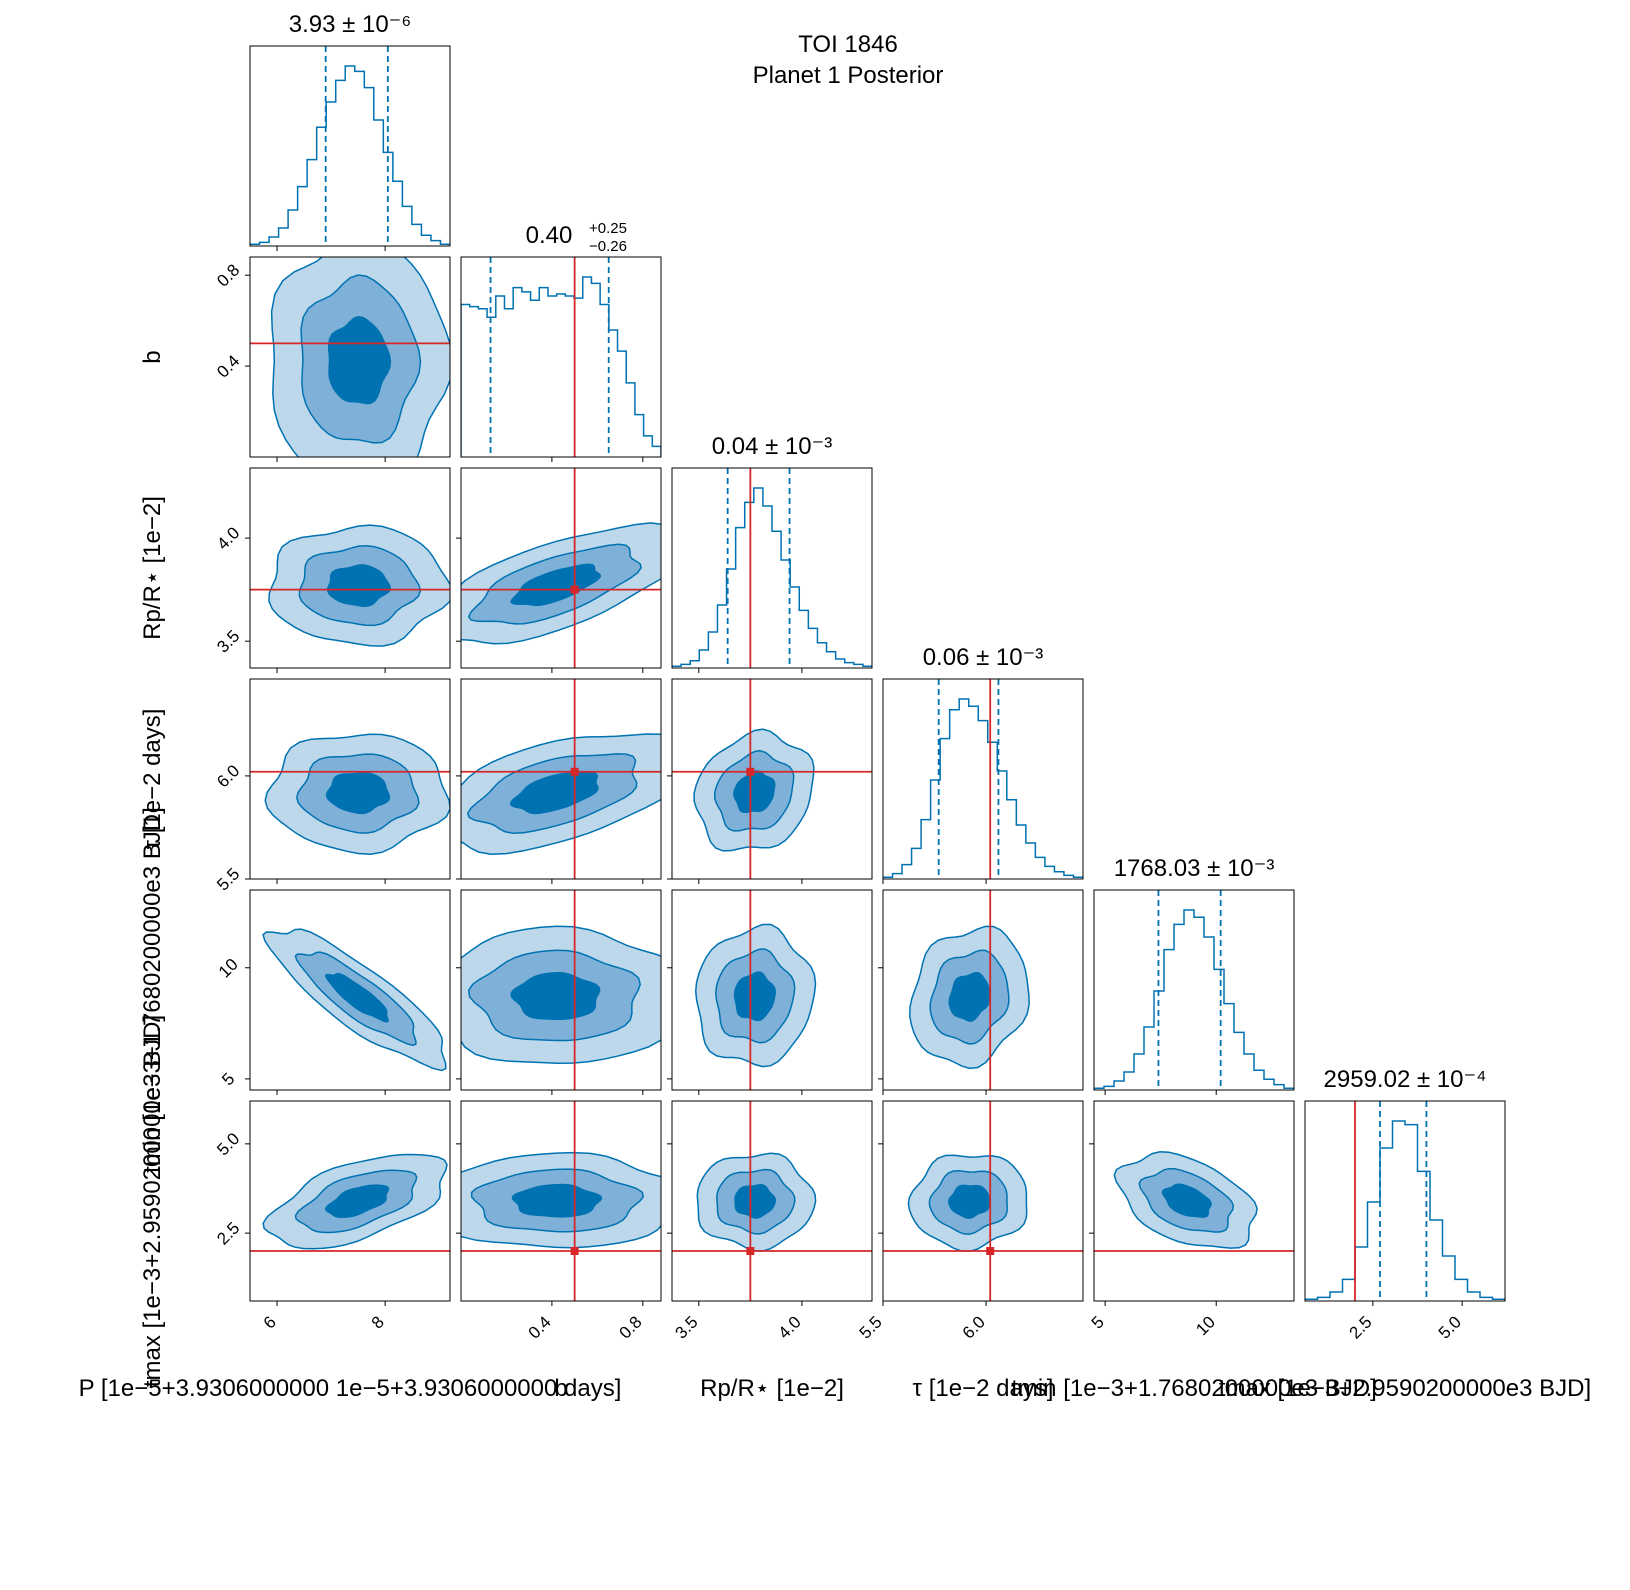  What do you see at coordinates (152, 1201) in the screenshot?
I see `y-axis-label-tmax: tmax [1e−3+2.9590200000e3 BJD]` at bounding box center [152, 1201].